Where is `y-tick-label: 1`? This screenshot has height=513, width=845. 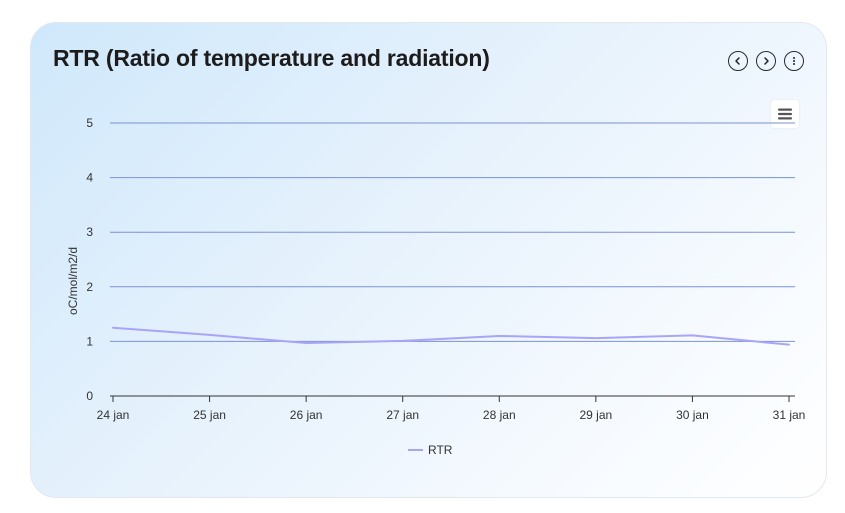 y-tick-label: 1 is located at coordinates (89, 341).